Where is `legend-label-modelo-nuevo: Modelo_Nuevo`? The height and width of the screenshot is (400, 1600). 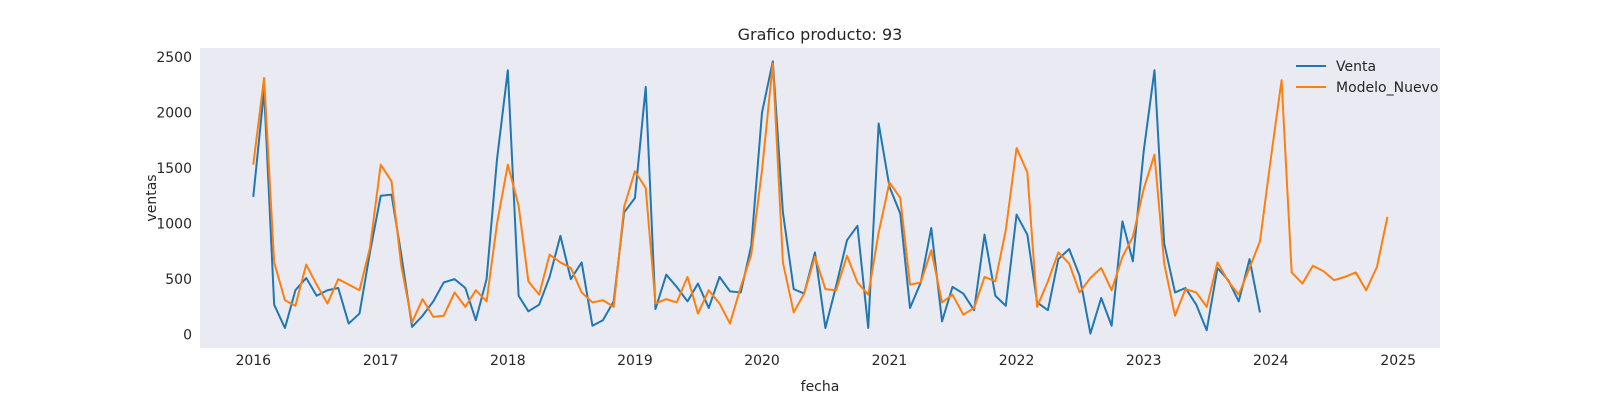
legend-label-modelo-nuevo: Modelo_Nuevo is located at coordinates (1387, 88).